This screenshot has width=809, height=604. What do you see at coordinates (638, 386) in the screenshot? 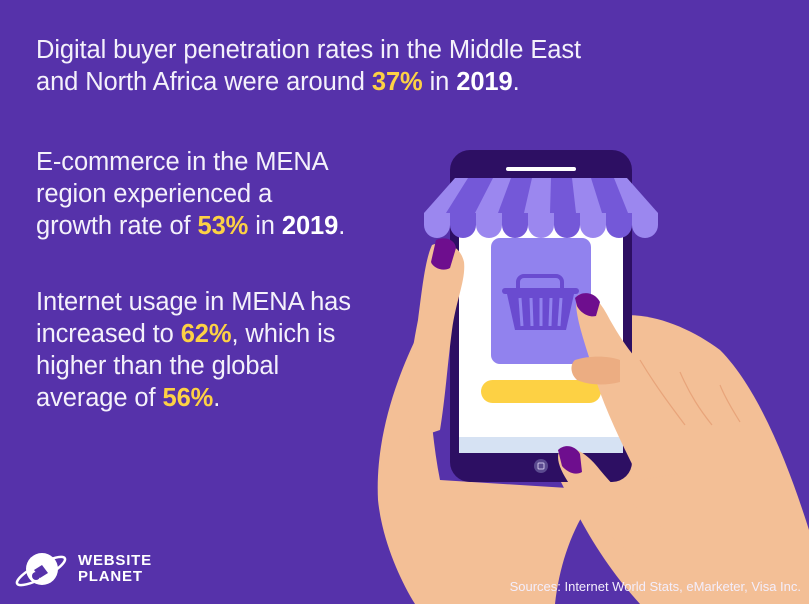
I see `right-index-finger` at bounding box center [638, 386].